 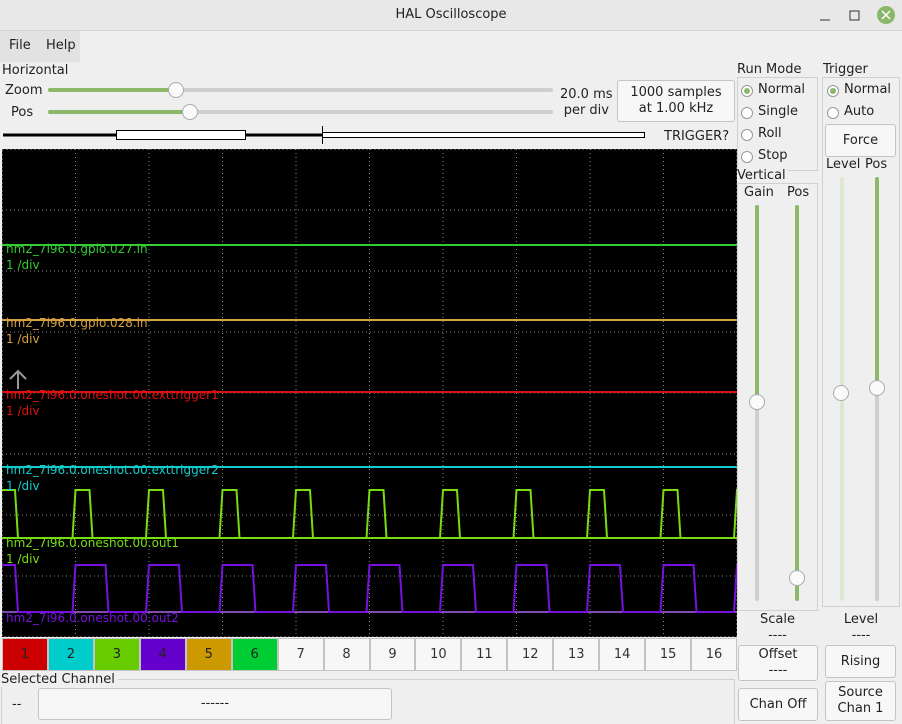 I want to click on button-text: Chan 1, so click(x=860, y=708).